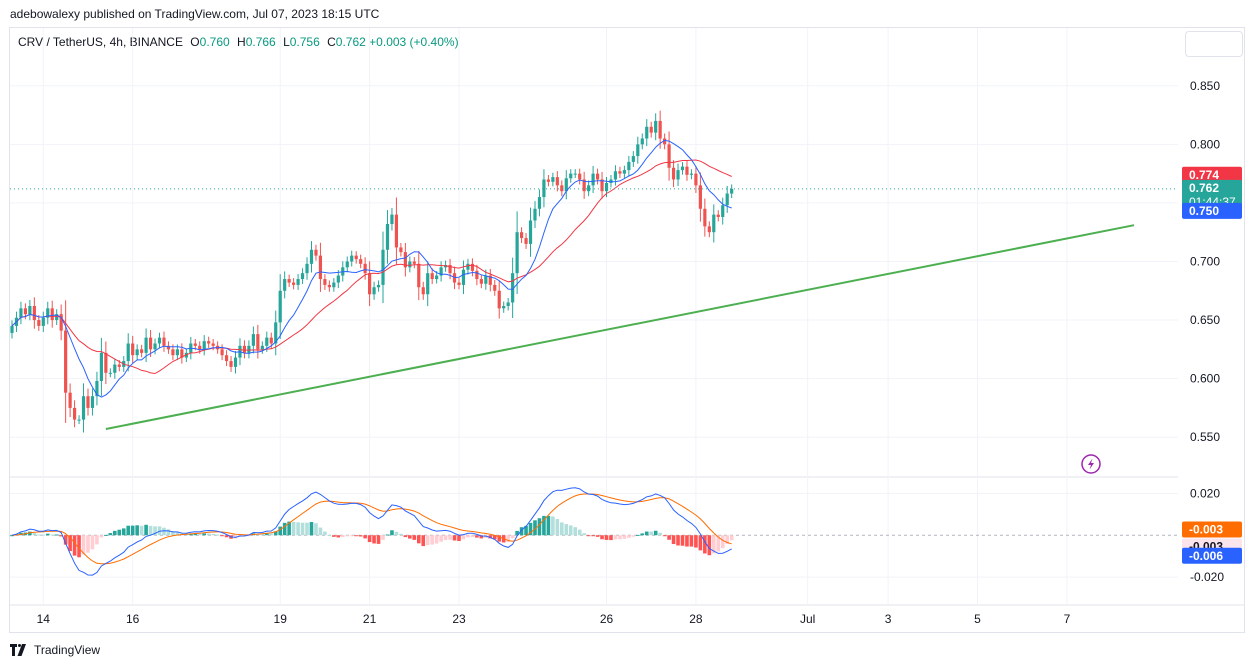 Image resolution: width=1256 pixels, height=668 pixels. I want to click on close-label: C, so click(331, 42).